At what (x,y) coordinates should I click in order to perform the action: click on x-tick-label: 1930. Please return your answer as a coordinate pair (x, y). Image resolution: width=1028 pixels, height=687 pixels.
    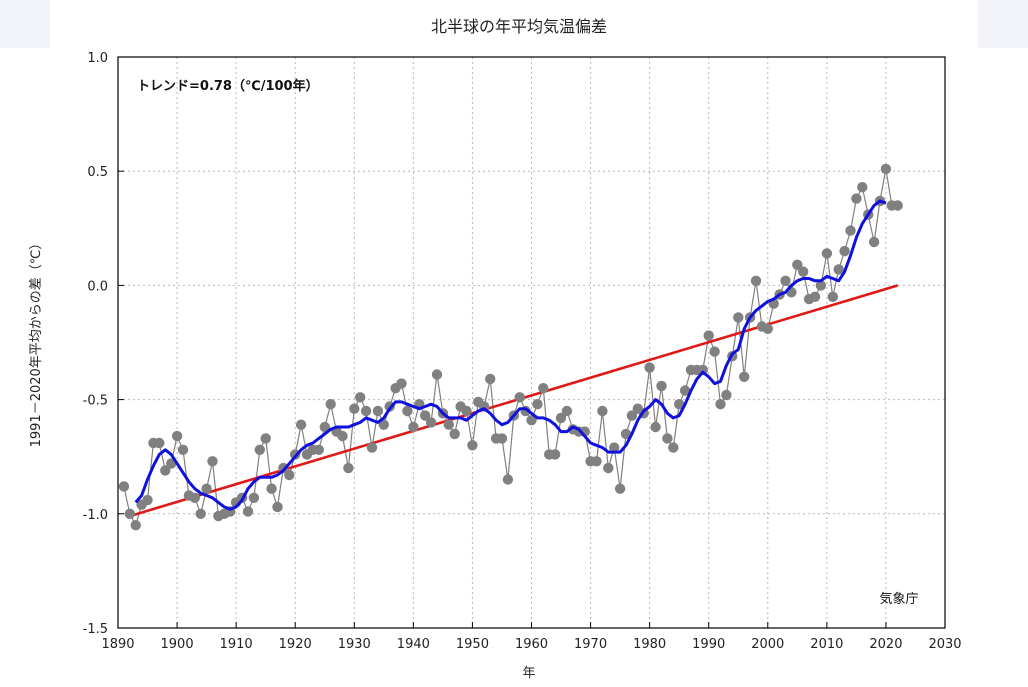
    Looking at the image, I should click on (354, 644).